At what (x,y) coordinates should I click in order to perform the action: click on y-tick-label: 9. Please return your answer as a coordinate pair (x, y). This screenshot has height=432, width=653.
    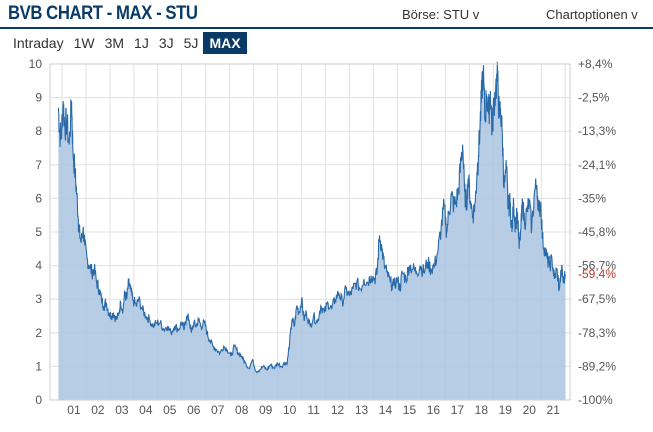
    Looking at the image, I should click on (38, 98).